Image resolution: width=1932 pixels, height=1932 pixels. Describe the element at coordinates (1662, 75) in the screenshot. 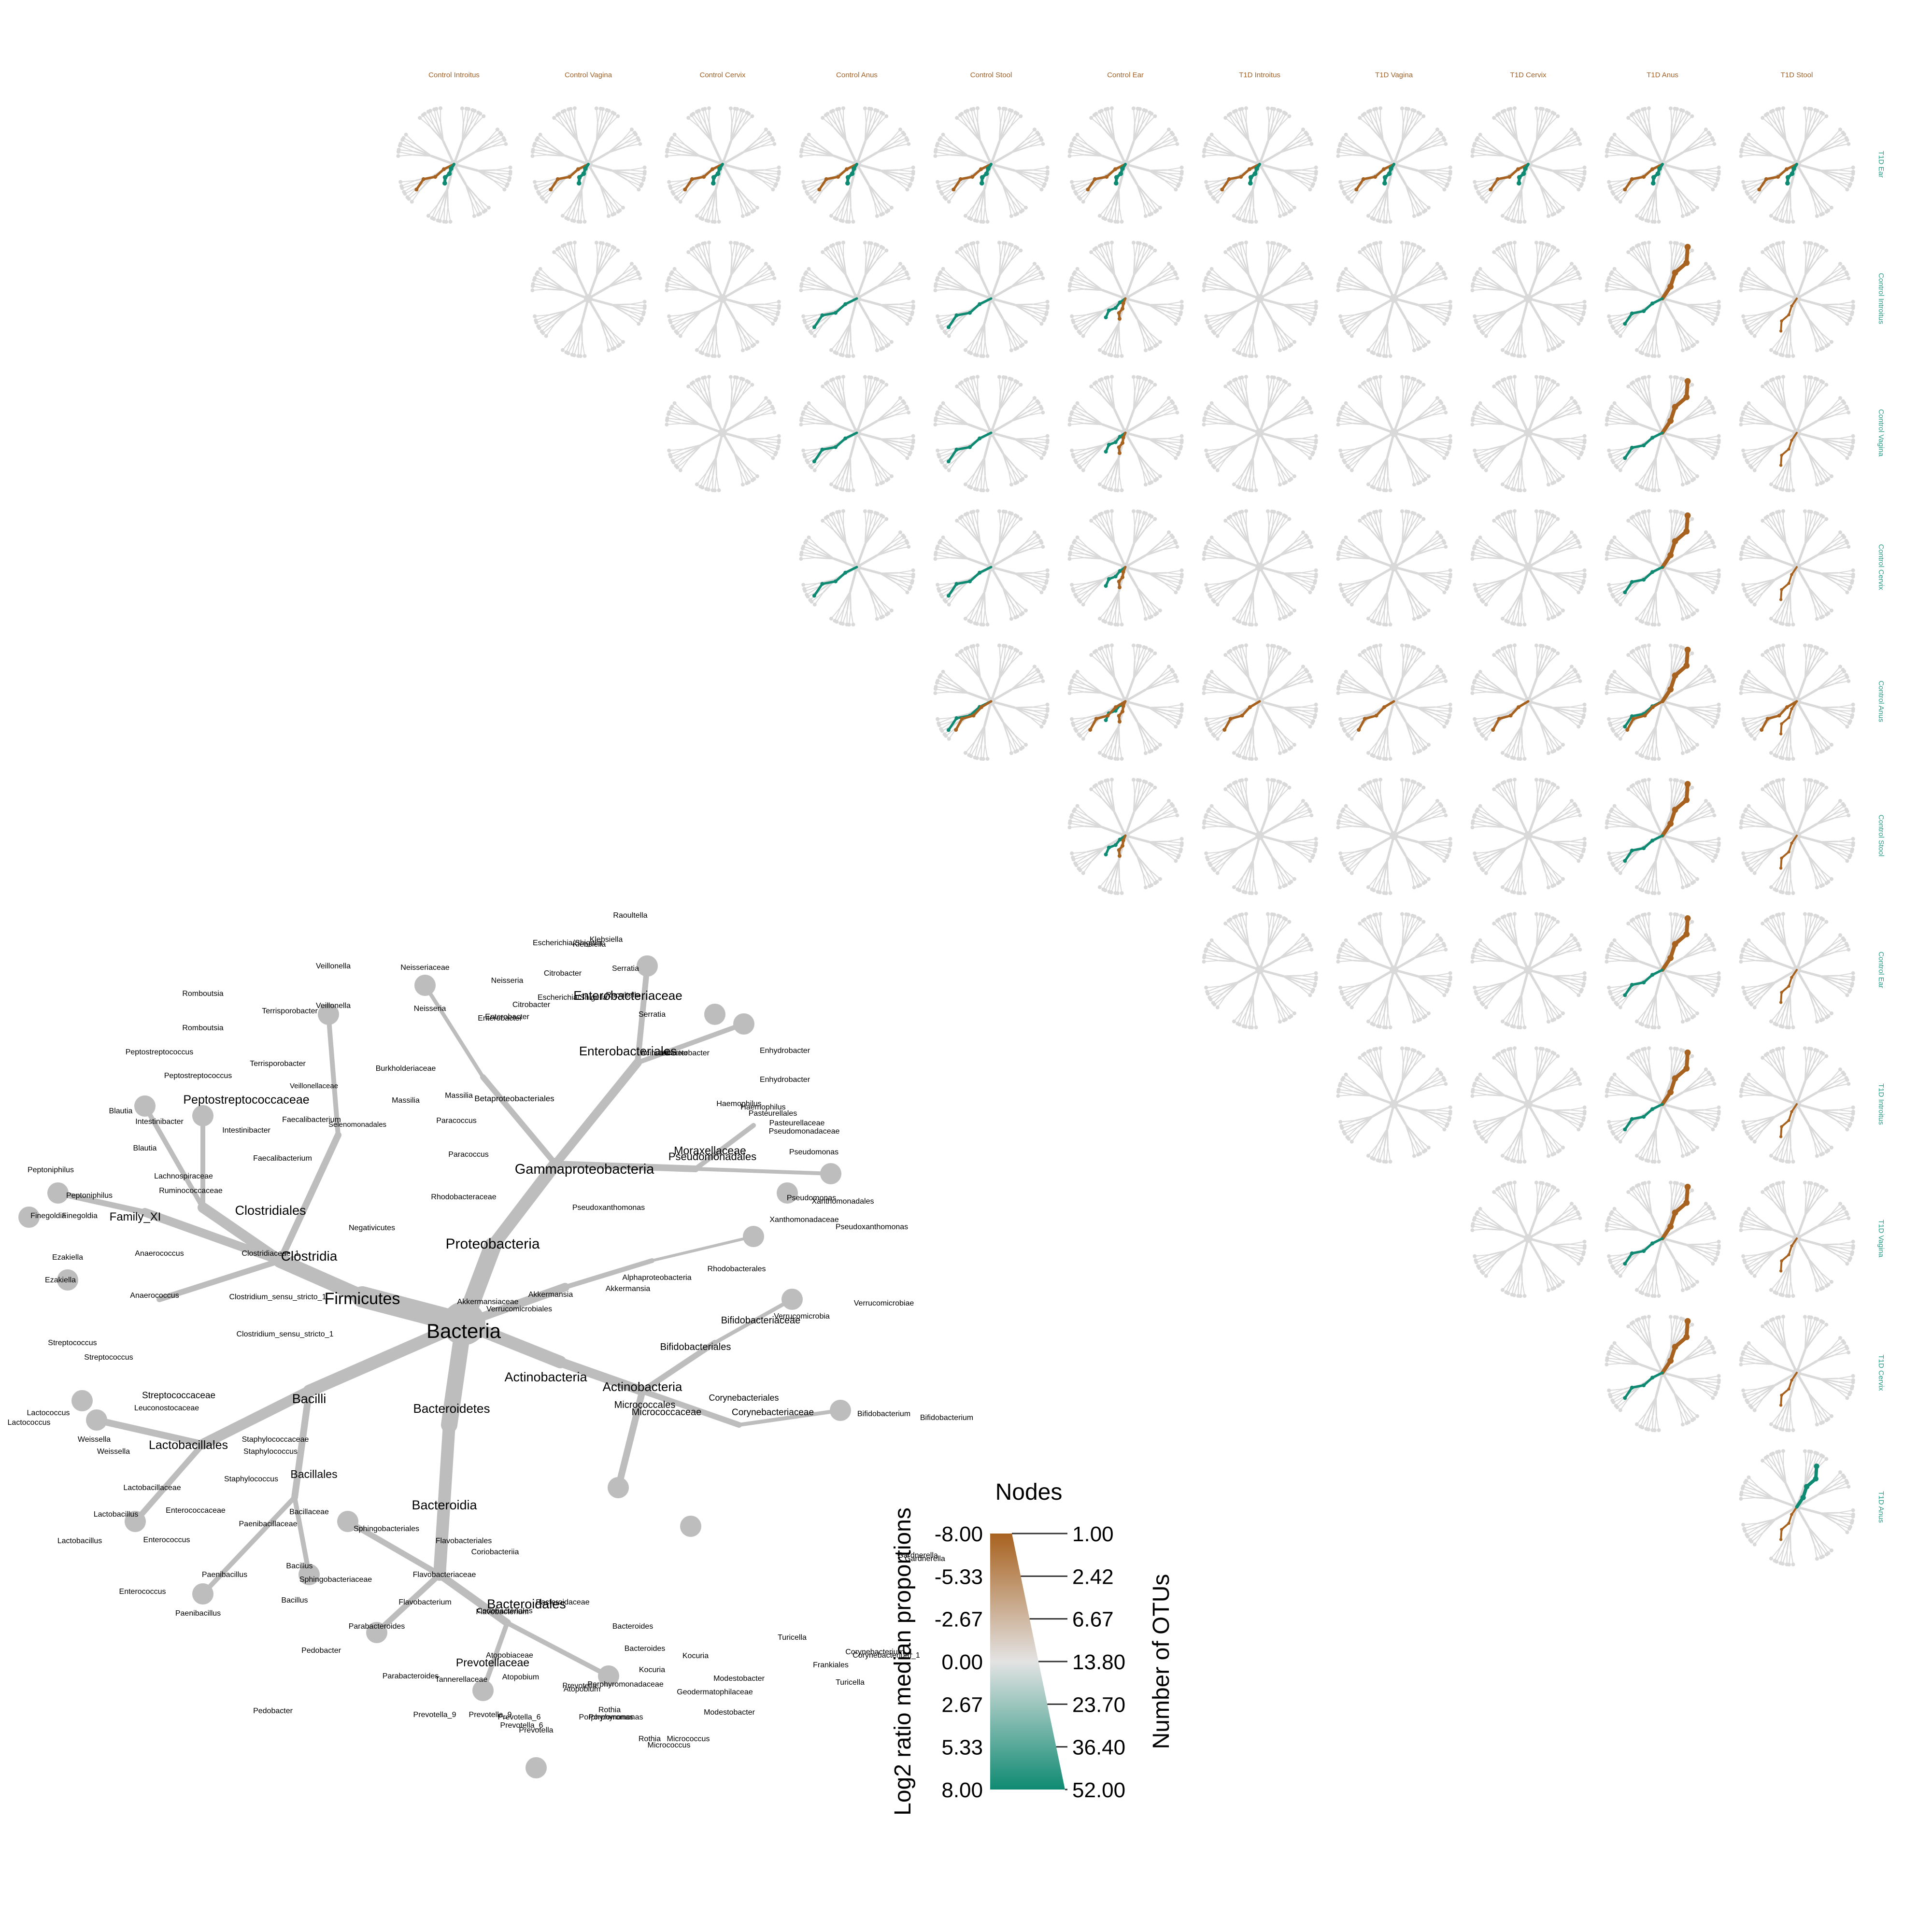

I see `column-label: T1D Anus` at that location.